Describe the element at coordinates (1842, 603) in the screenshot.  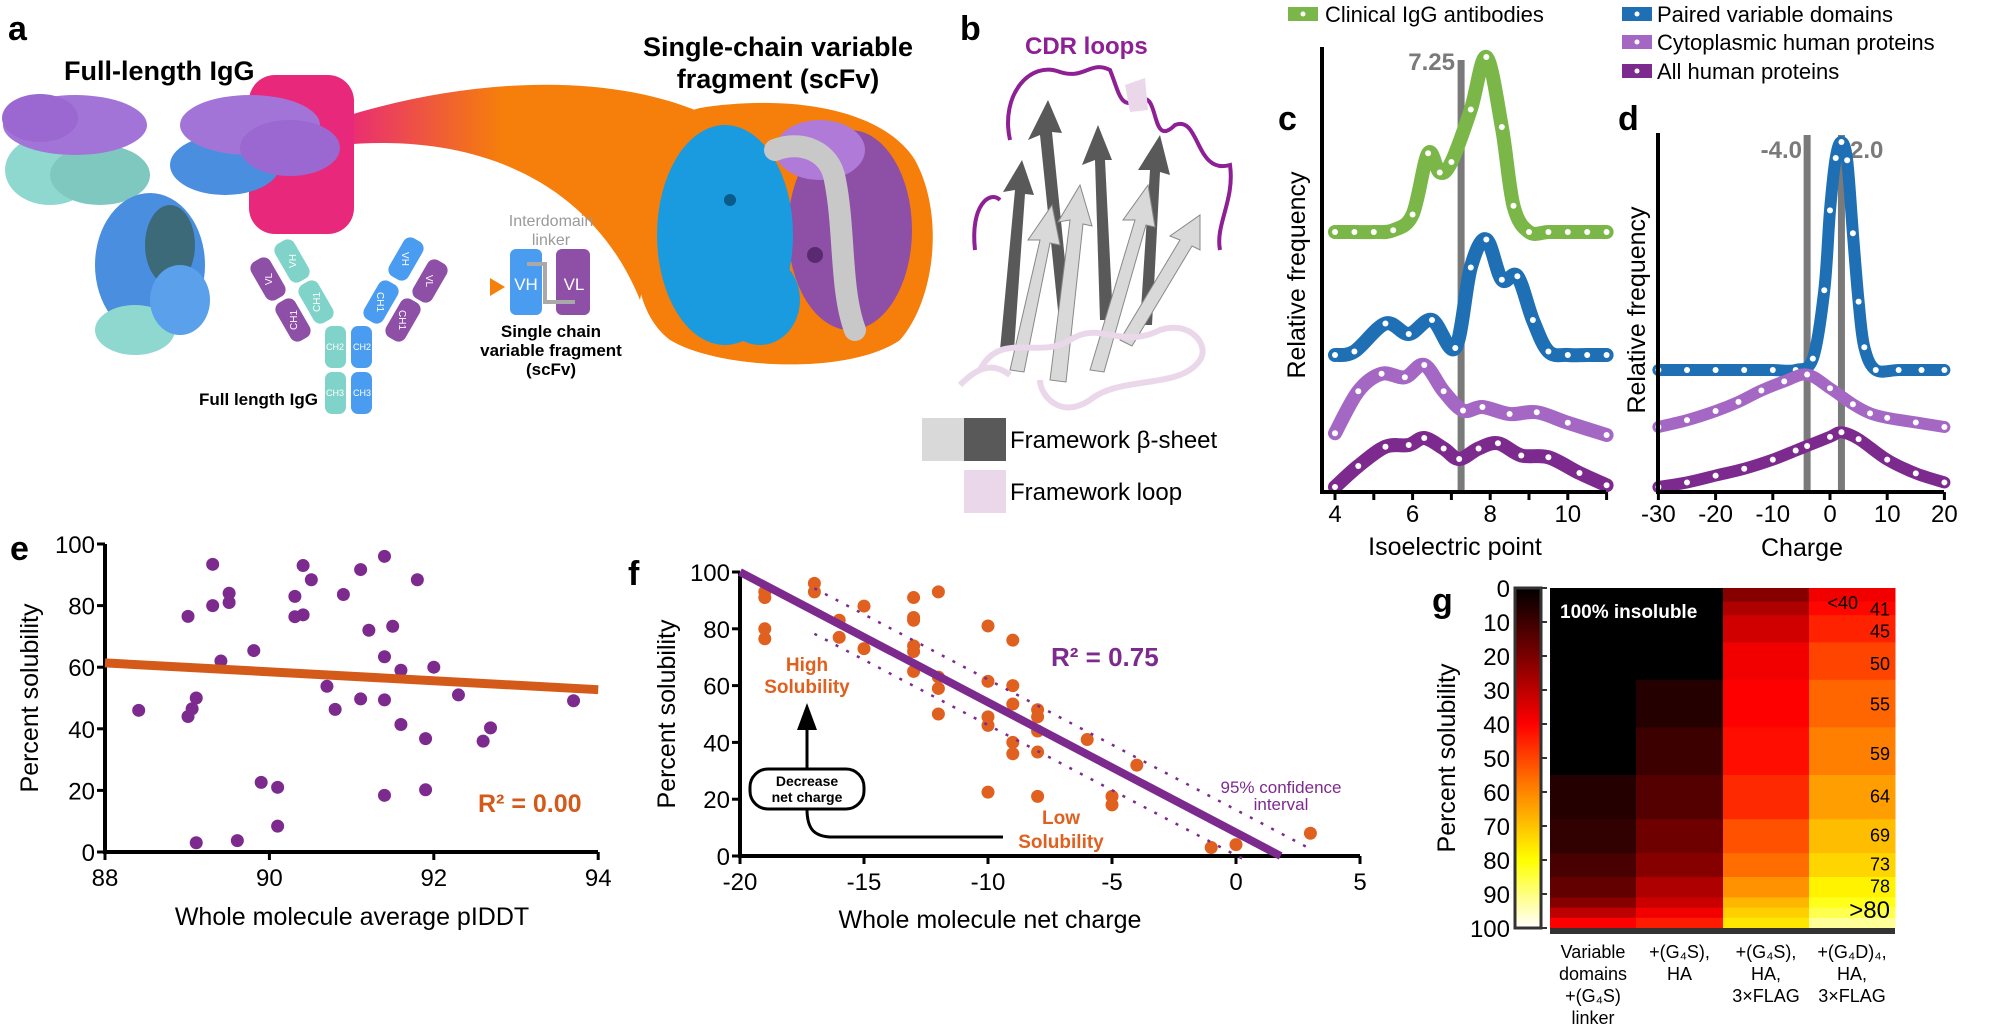
I see `g-row-value-label: <40` at that location.